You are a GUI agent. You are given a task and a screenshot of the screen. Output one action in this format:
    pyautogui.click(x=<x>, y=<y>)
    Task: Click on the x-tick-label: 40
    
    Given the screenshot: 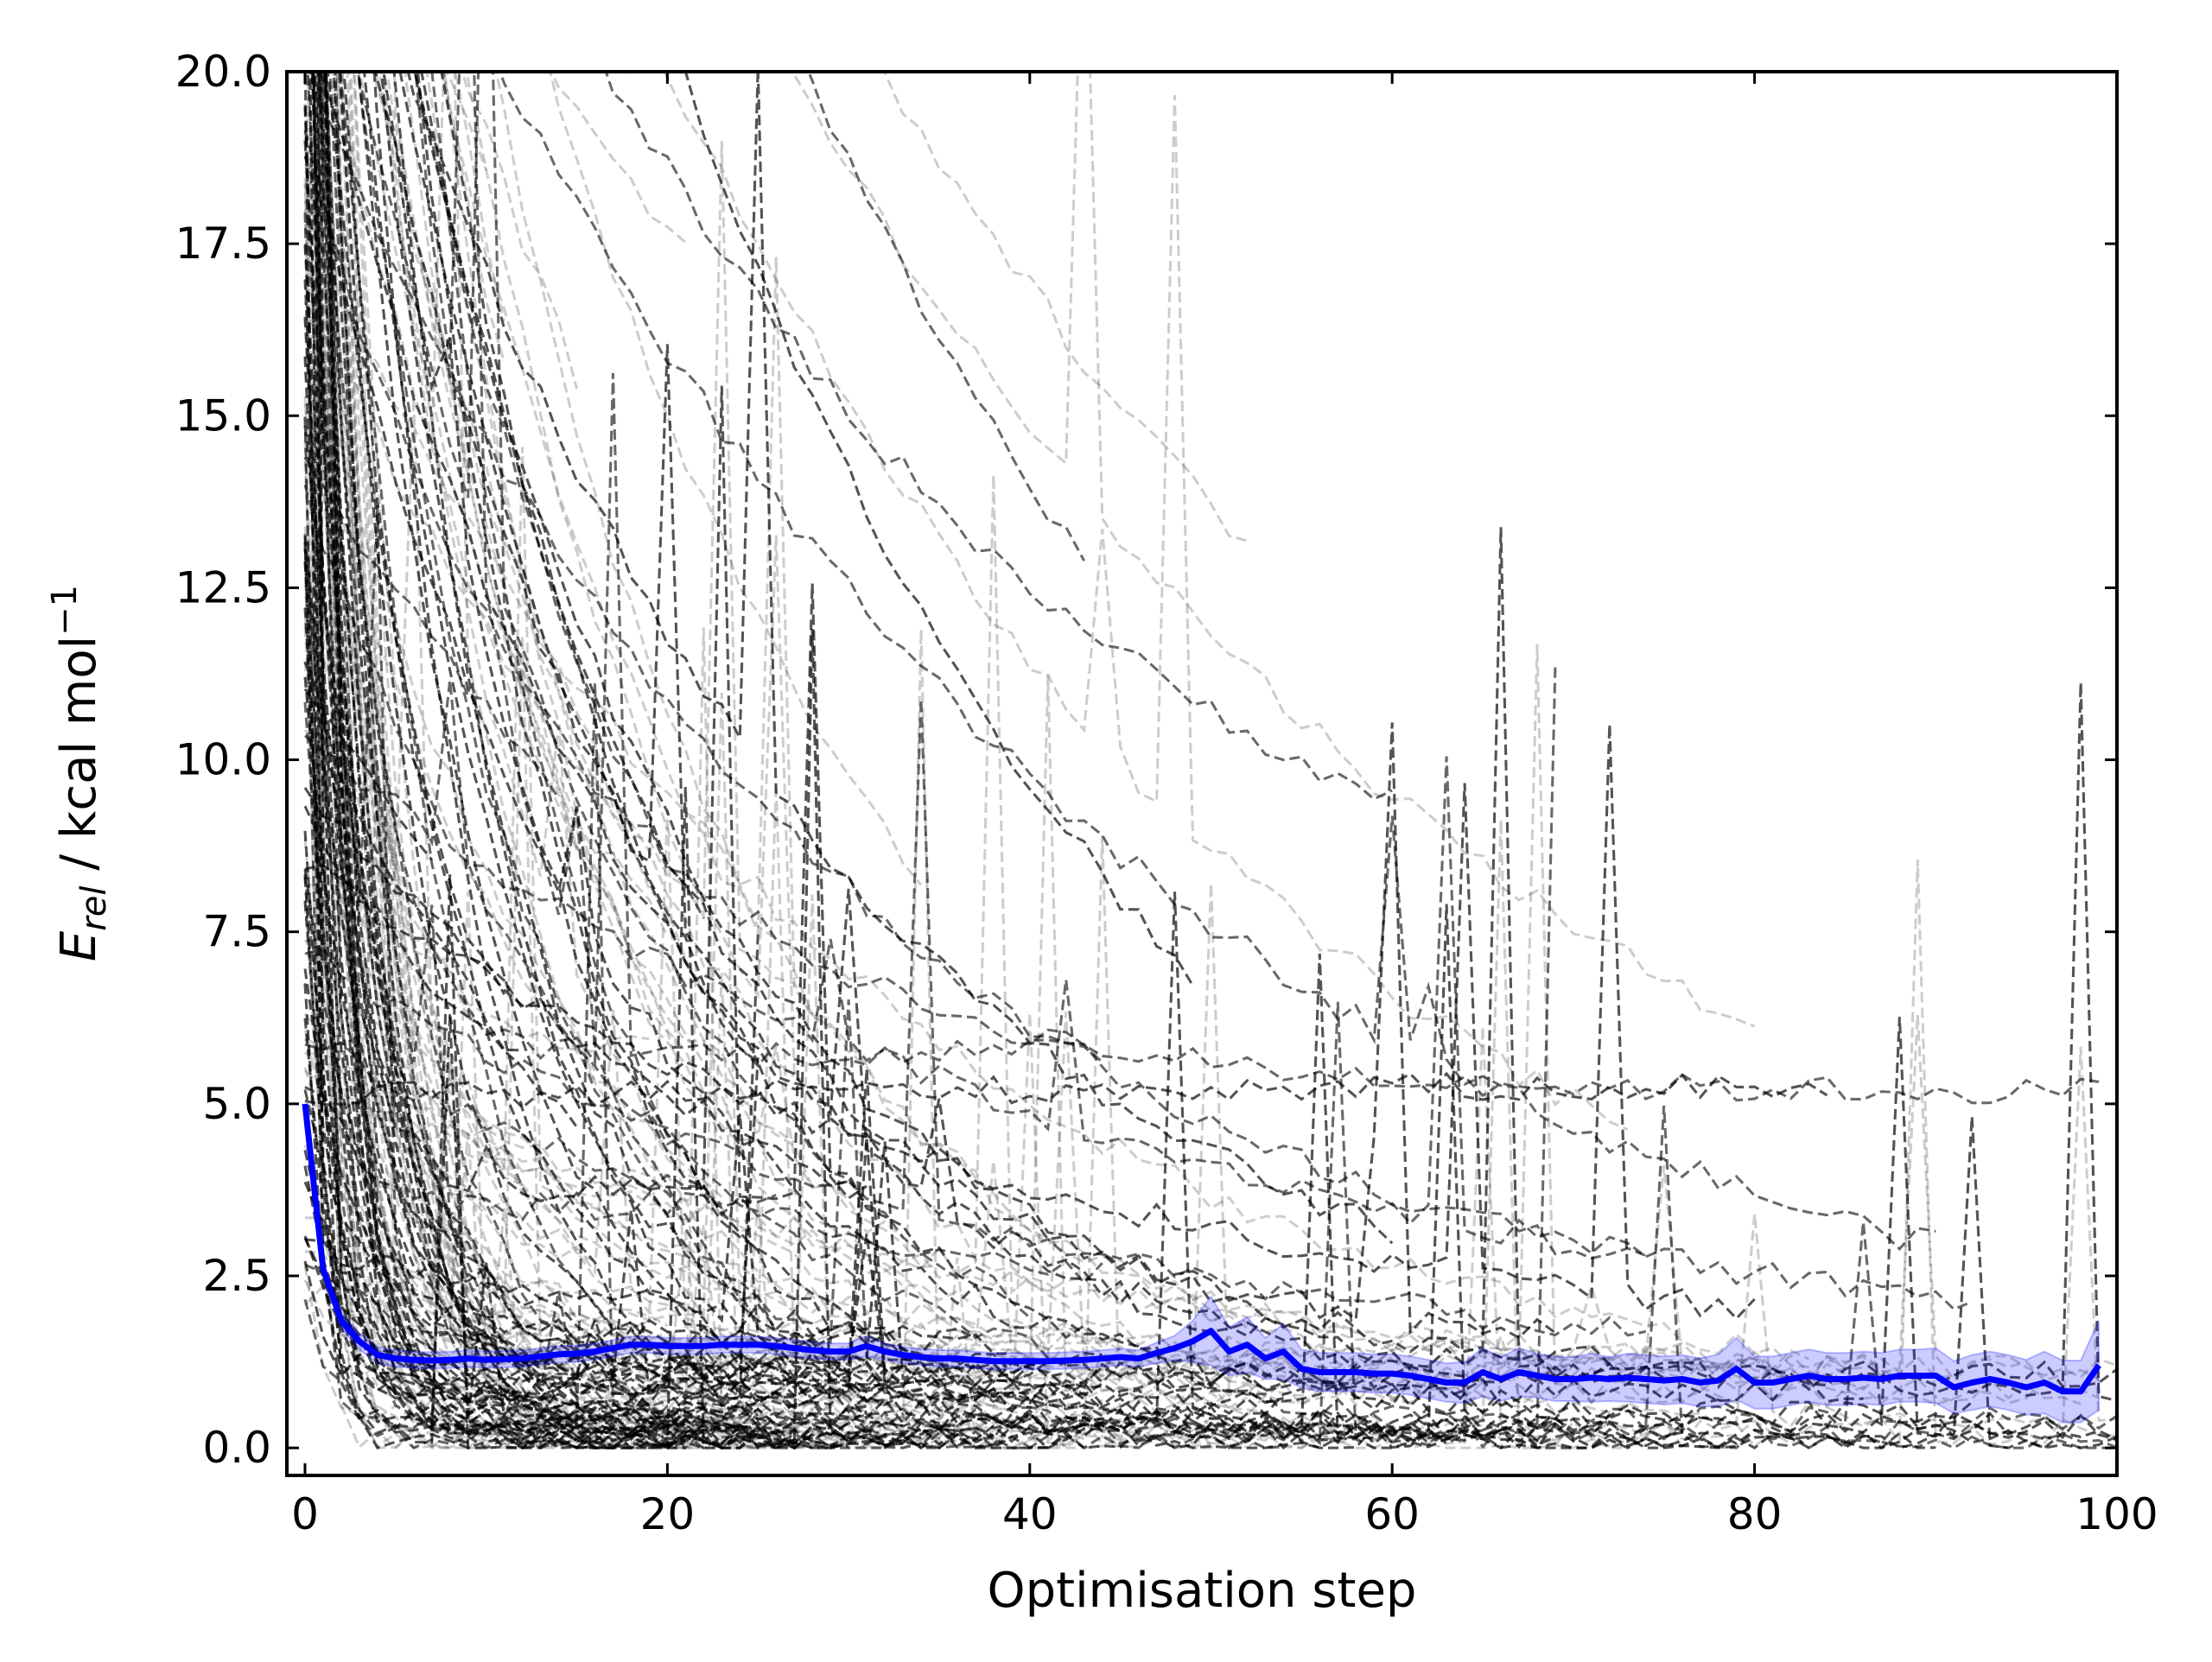 What is the action you would take?
    pyautogui.click(x=1030, y=1514)
    